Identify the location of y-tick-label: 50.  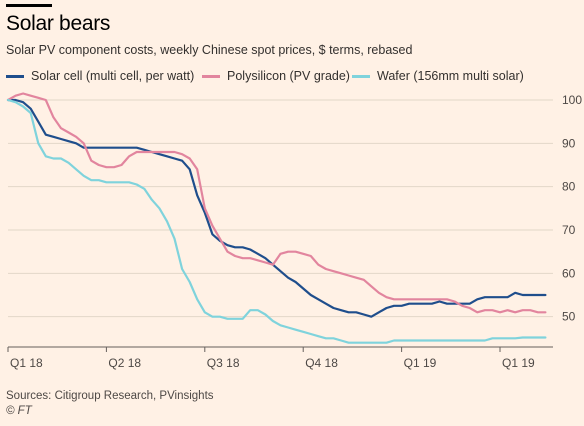
(569, 317).